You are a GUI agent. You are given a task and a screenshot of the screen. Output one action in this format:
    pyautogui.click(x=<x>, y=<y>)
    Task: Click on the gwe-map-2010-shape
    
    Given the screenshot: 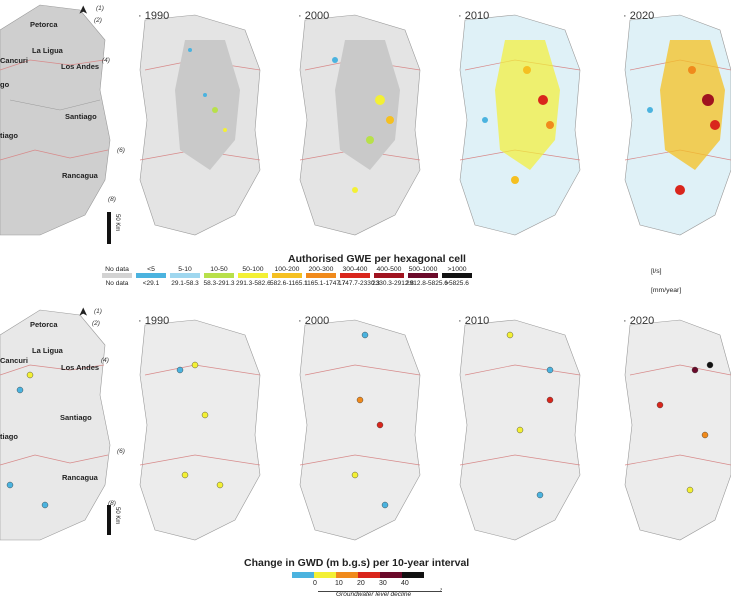 What is the action you would take?
    pyautogui.click(x=520, y=125)
    